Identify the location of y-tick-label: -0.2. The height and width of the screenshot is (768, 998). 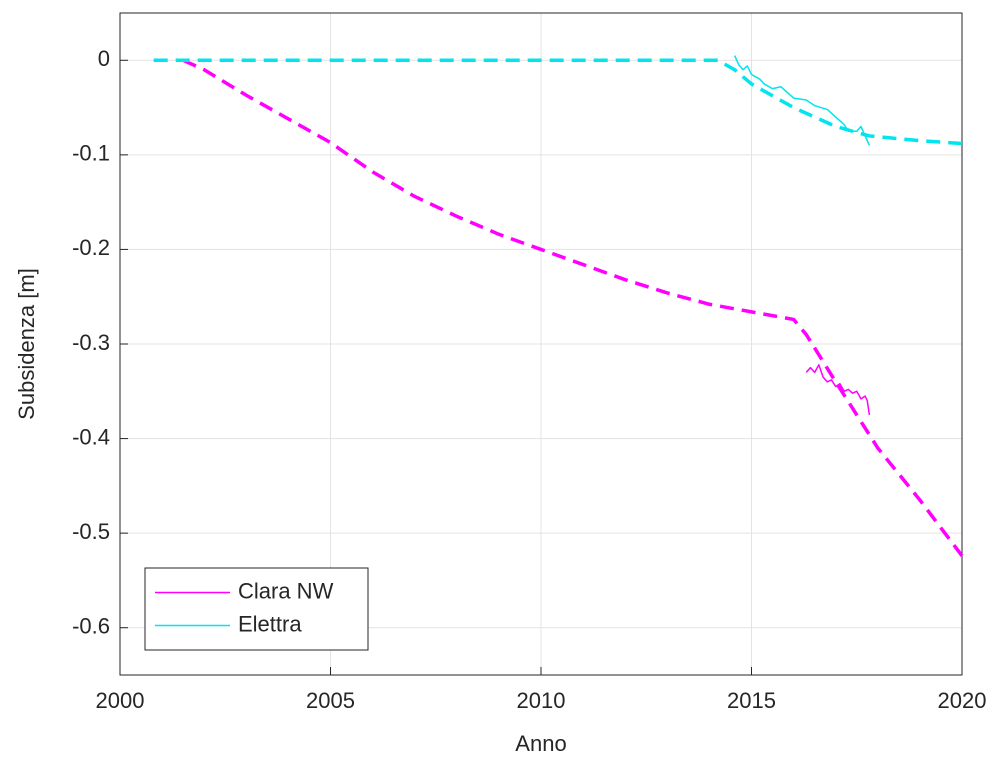
(91, 247).